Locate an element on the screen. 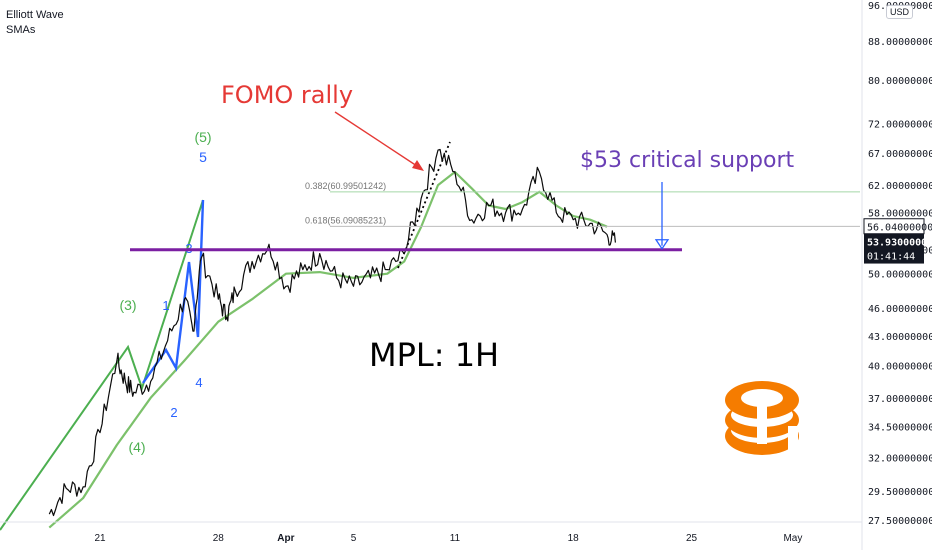  y-tick-label-2: 80.00000000 is located at coordinates (900, 81).